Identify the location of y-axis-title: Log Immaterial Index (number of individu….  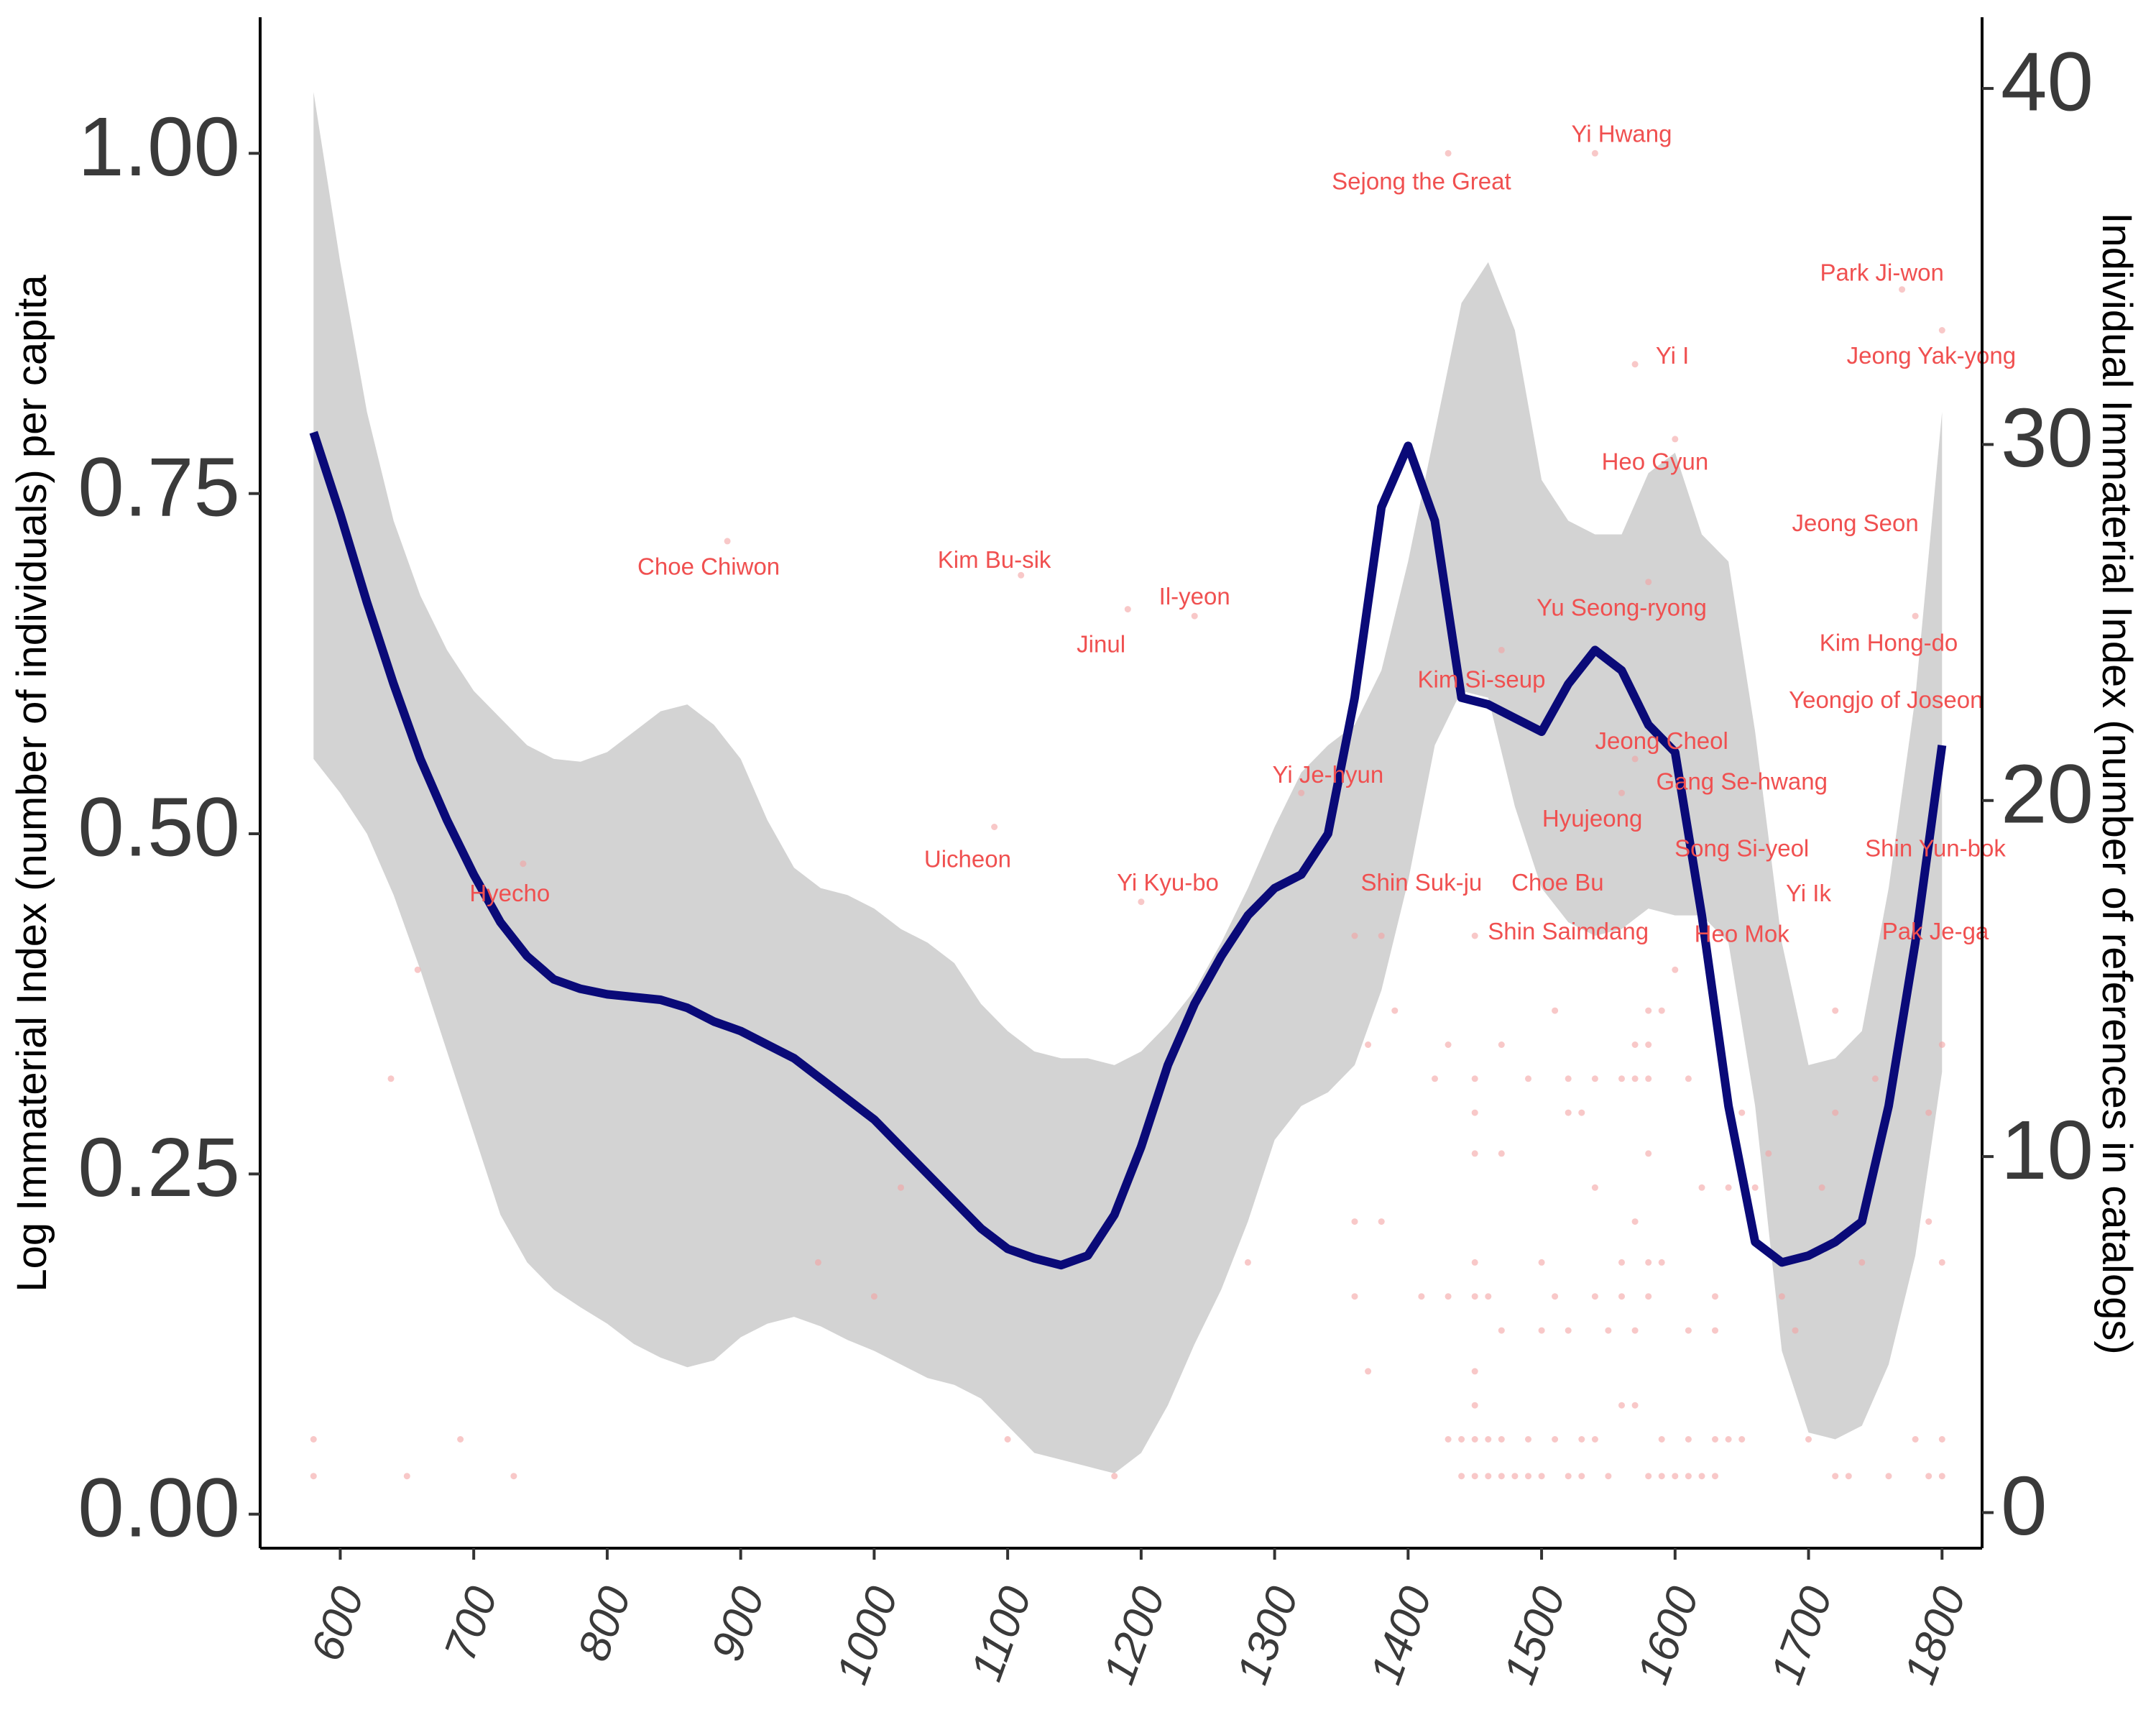
(32, 783).